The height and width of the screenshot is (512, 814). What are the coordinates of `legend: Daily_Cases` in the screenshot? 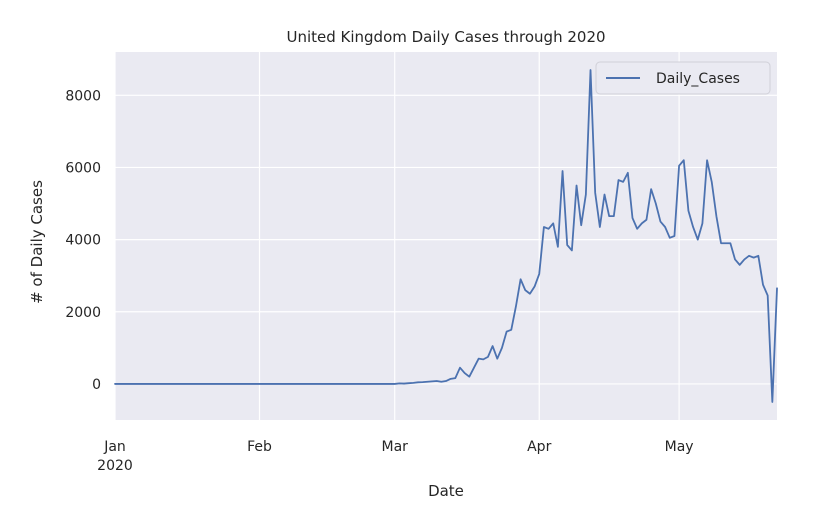 It's located at (683, 78).